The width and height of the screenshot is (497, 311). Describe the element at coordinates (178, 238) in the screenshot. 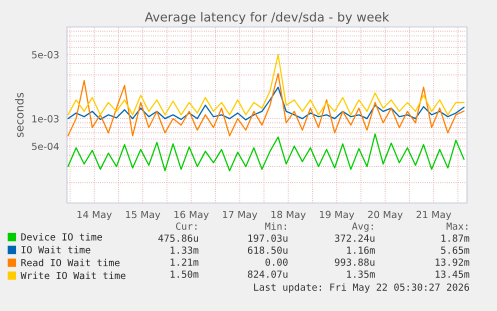

I see `text: 475.86u` at that location.